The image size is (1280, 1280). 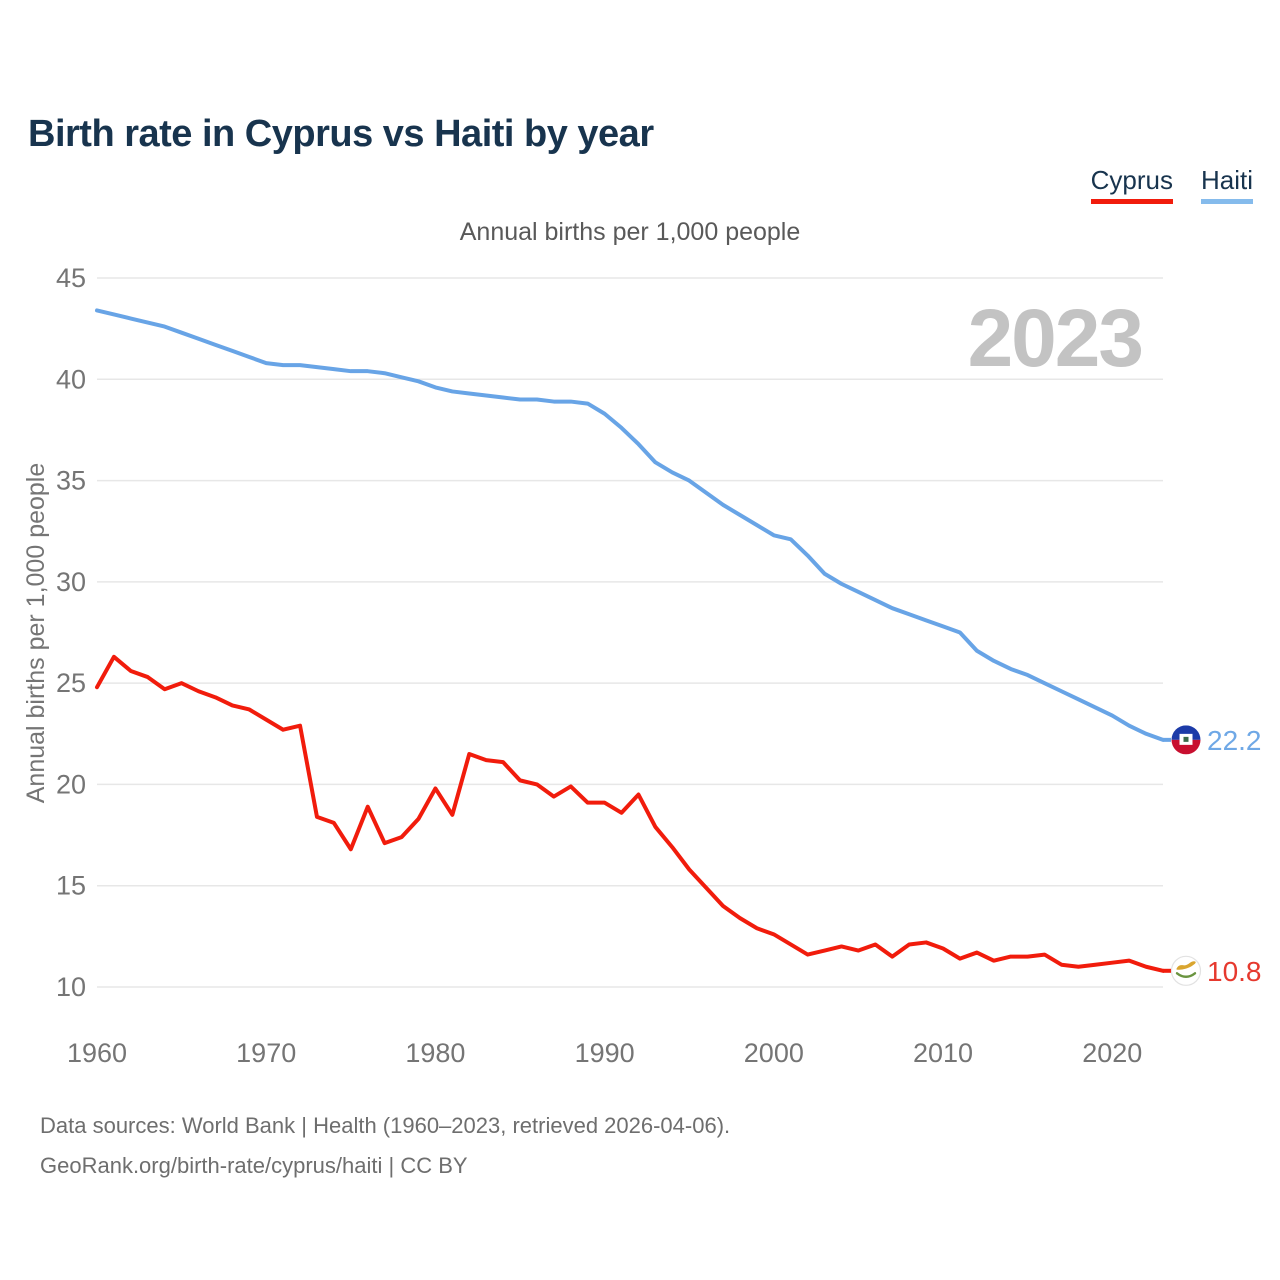 I want to click on cyprus-olive-branches, so click(x=1186, y=975).